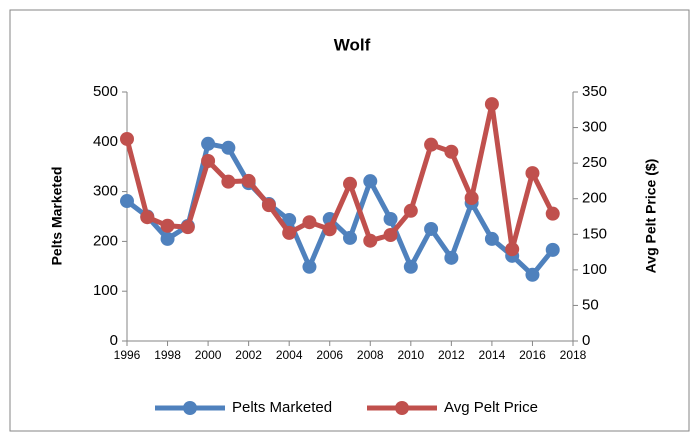 This screenshot has width=700, height=441. I want to click on y2-axis-label: Avg Pelt Price ($), so click(651, 216).